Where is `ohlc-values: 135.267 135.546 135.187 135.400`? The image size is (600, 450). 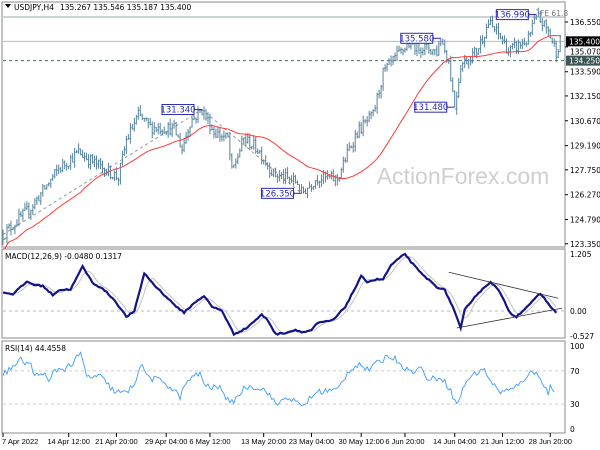 ohlc-values: 135.267 135.546 135.187 135.400 is located at coordinates (125, 7).